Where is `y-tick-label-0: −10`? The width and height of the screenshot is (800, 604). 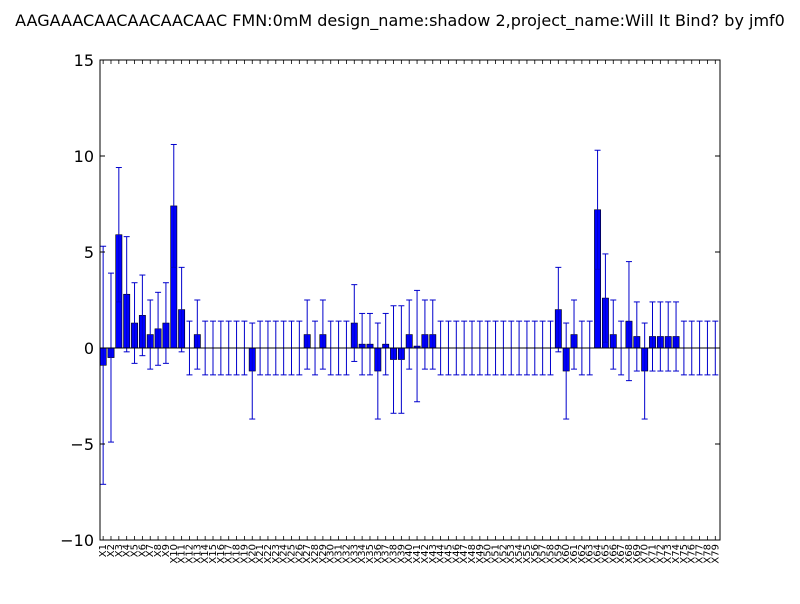
y-tick-label-0: −10 is located at coordinates (77, 540).